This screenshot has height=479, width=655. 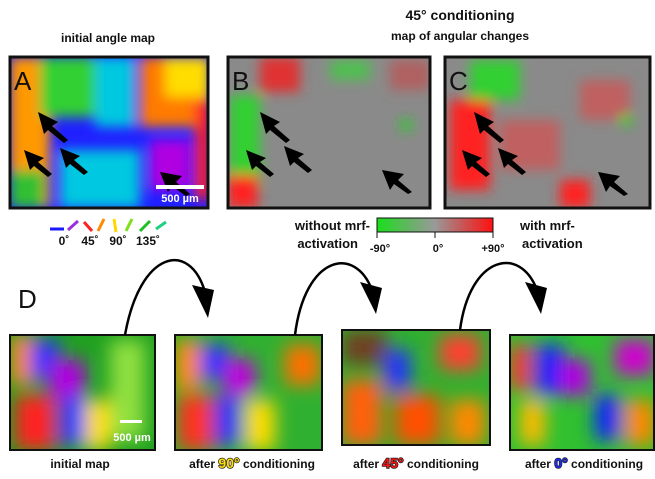 I want to click on panel-label: A, so click(x=23, y=81).